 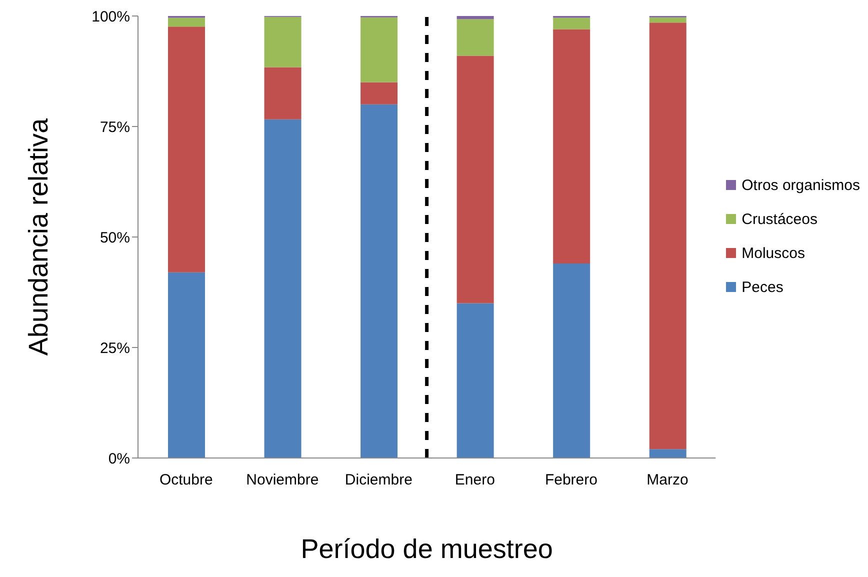 I want to click on legend-label: Peces, so click(x=763, y=287).